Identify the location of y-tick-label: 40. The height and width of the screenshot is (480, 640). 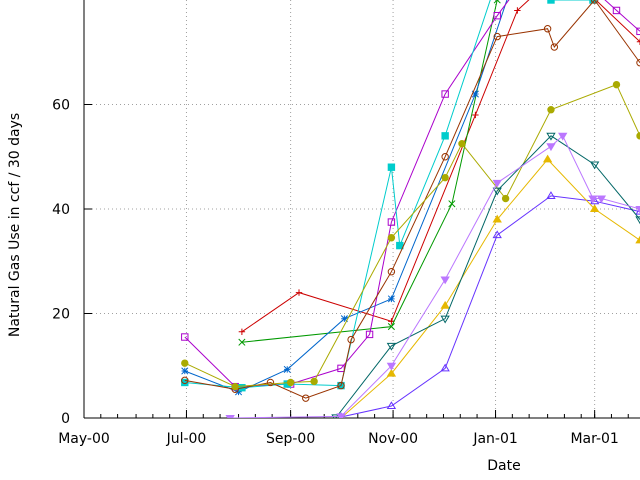
(61, 210).